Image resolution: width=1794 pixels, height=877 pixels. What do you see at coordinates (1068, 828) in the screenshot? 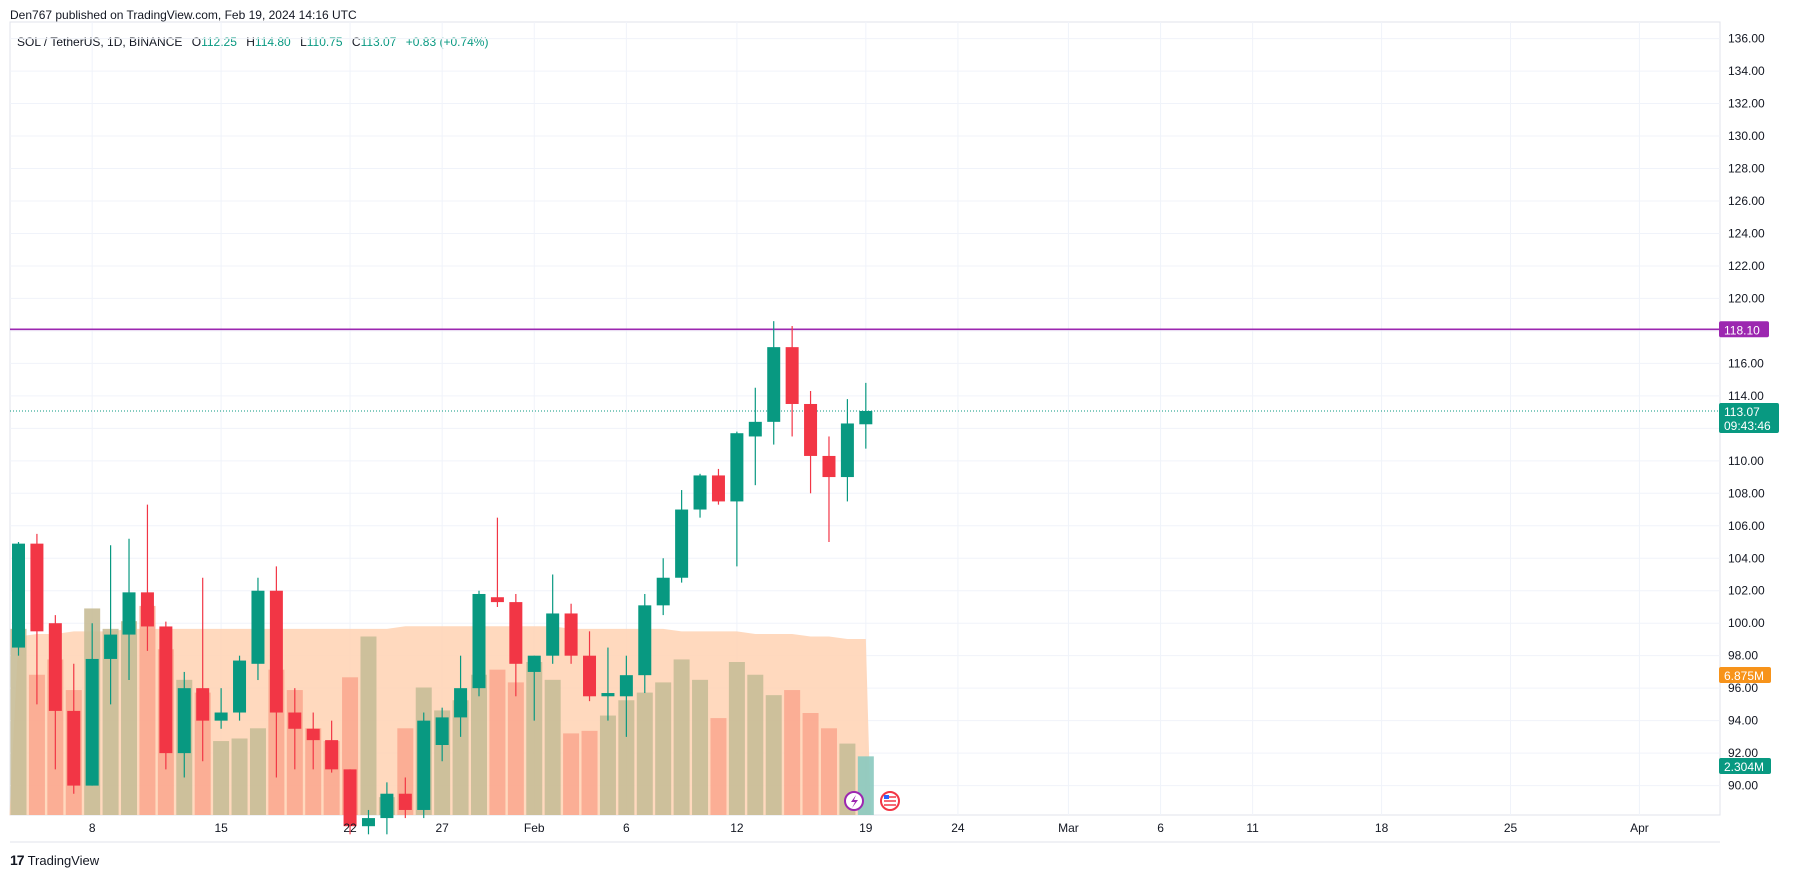
I see `x-tick-label: Mar` at bounding box center [1068, 828].